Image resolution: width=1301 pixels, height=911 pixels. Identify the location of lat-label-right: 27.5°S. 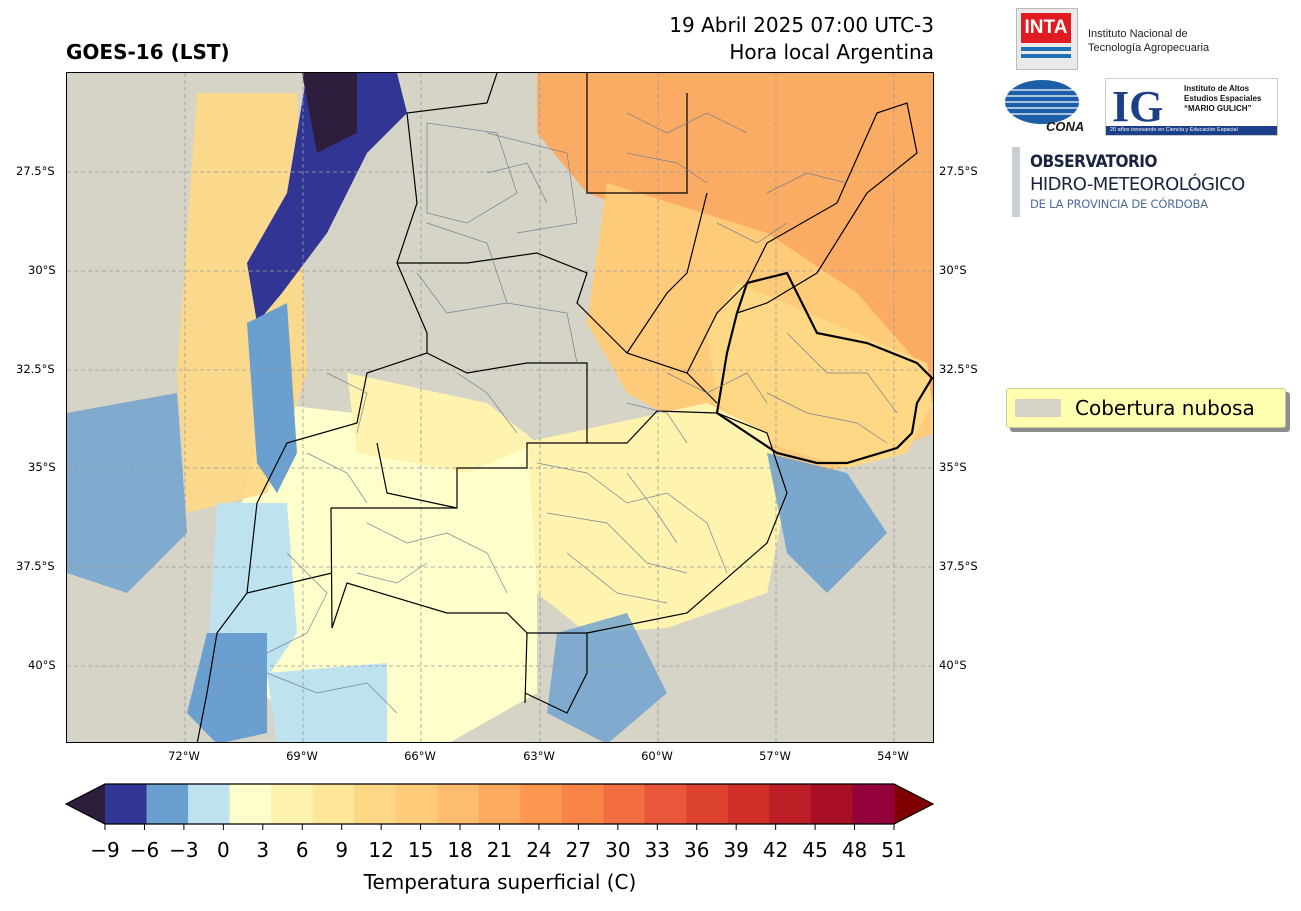
(958, 171).